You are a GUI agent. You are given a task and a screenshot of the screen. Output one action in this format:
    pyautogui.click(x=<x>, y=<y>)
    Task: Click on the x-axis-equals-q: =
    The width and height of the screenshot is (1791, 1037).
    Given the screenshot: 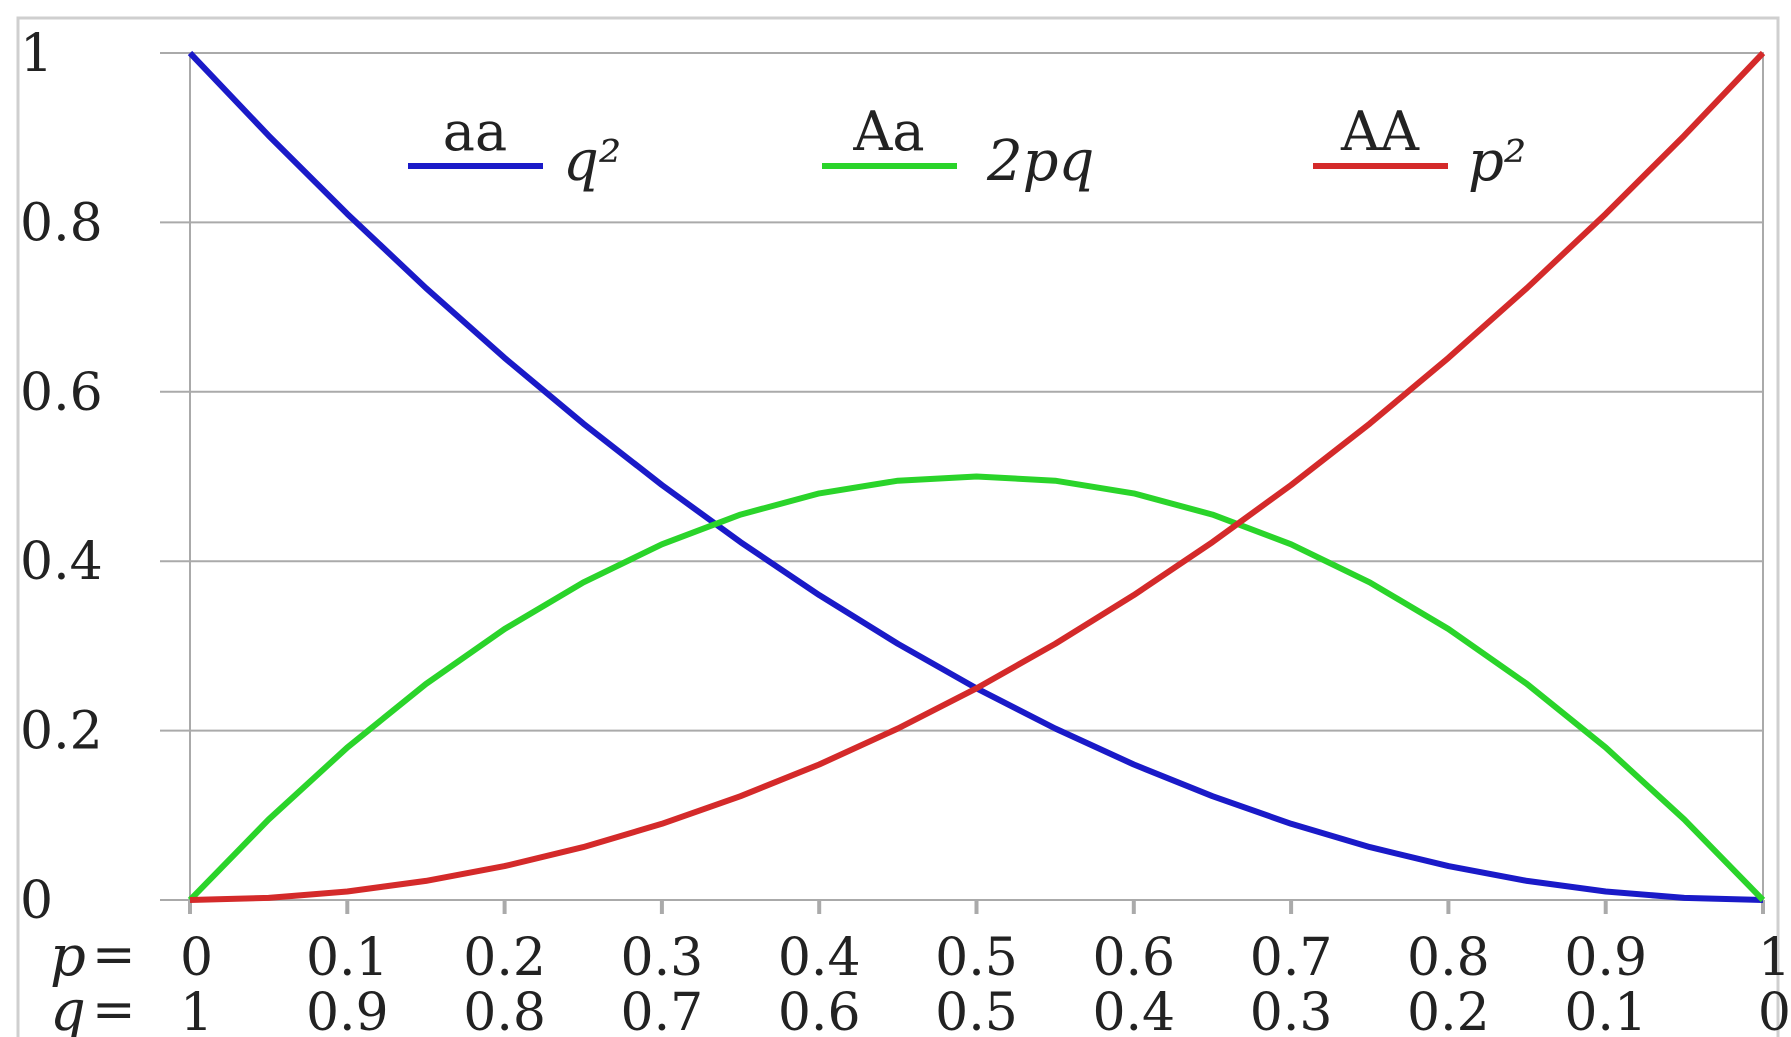 What is the action you would take?
    pyautogui.click(x=114, y=1008)
    